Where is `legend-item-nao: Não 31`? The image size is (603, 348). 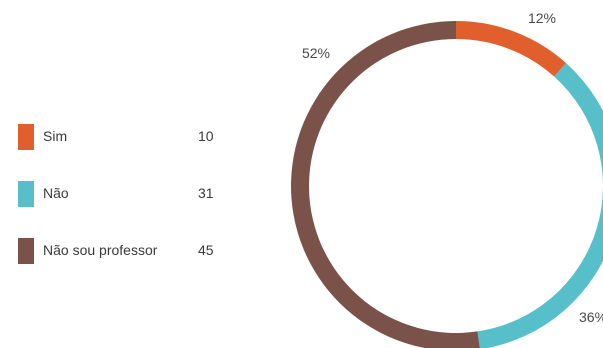
legend-item-nao: Não 31 is located at coordinates (128, 194).